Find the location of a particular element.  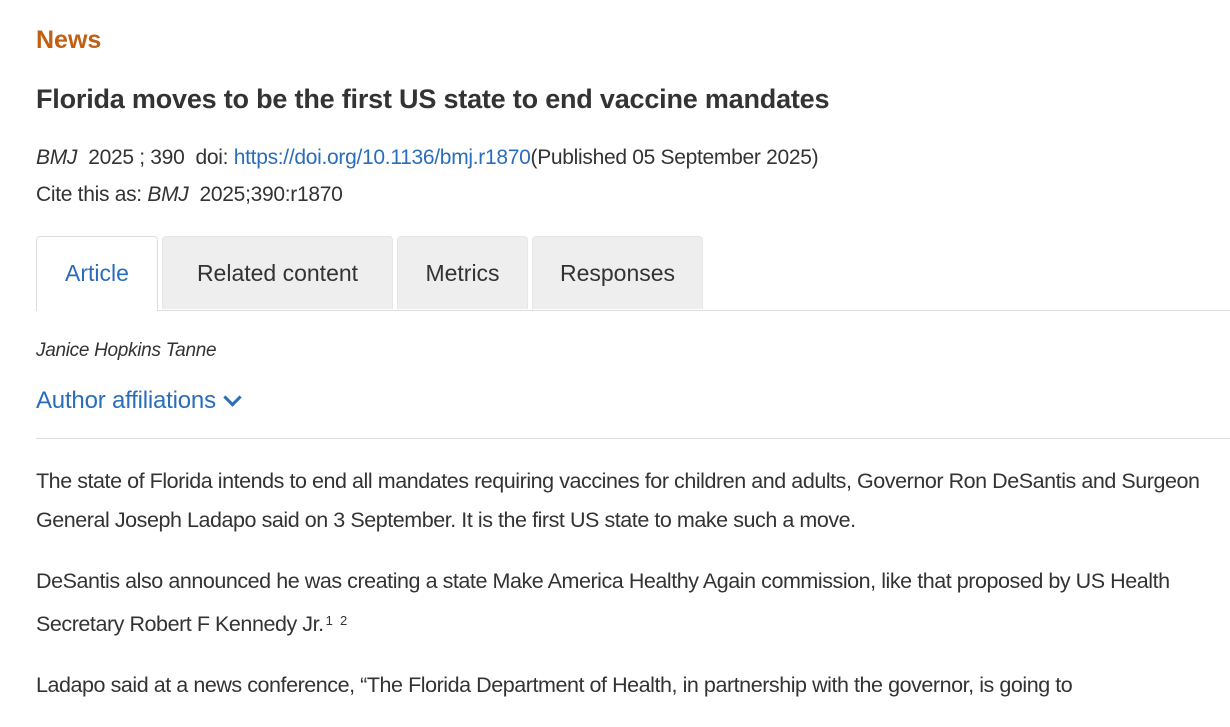

cite-label: Cite this as: is located at coordinates (89, 194).